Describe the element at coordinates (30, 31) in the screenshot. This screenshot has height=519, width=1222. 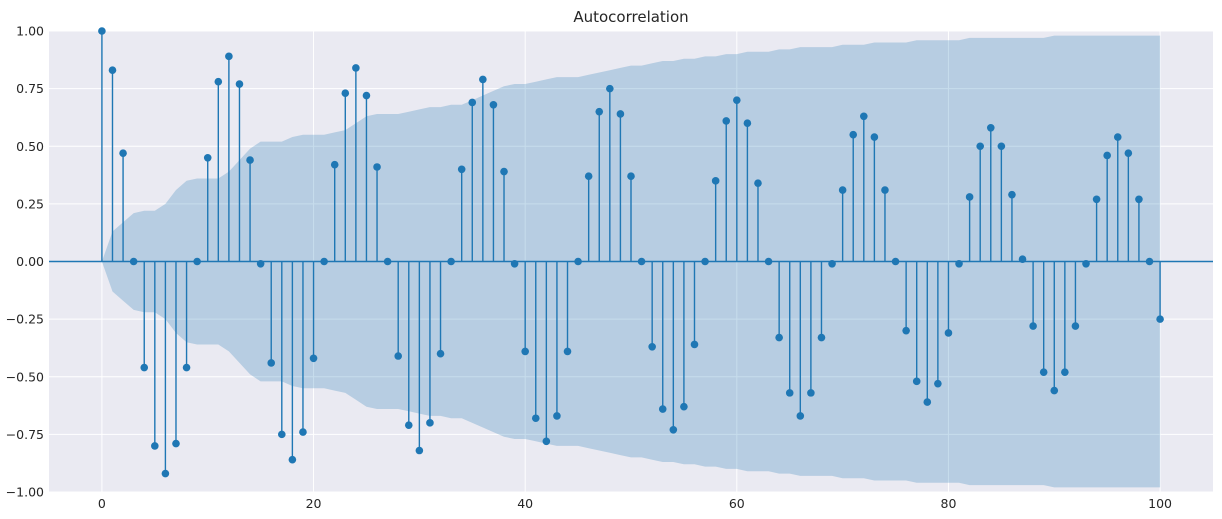
I see `y-tick-label: 1.00` at that location.